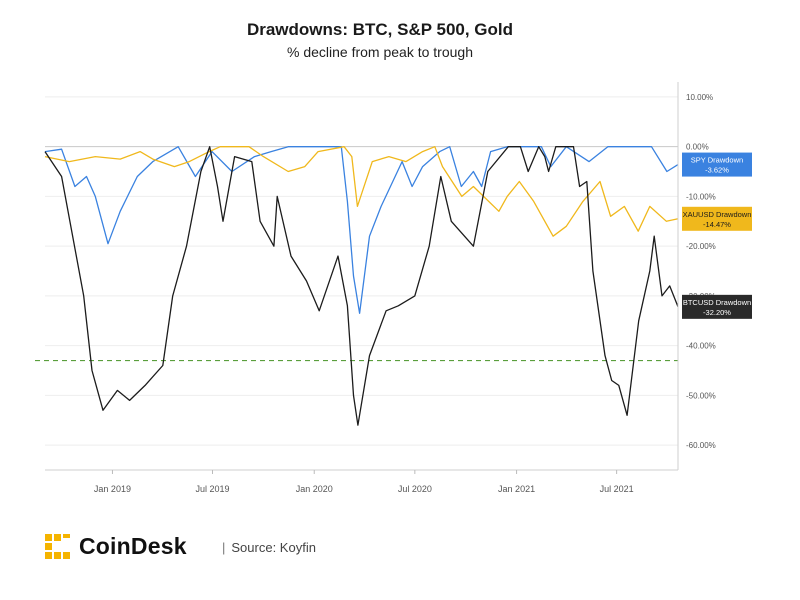 The image size is (800, 600). I want to click on spy-label-name: SPY Drawdown, so click(717, 160).